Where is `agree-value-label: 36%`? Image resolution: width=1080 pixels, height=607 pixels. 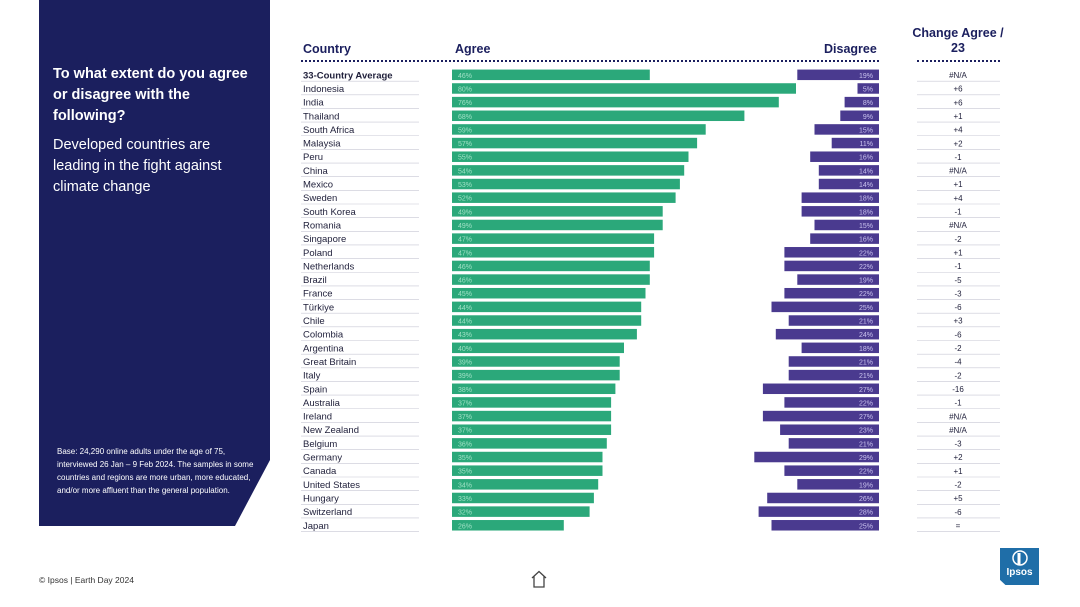 agree-value-label: 36% is located at coordinates (465, 444).